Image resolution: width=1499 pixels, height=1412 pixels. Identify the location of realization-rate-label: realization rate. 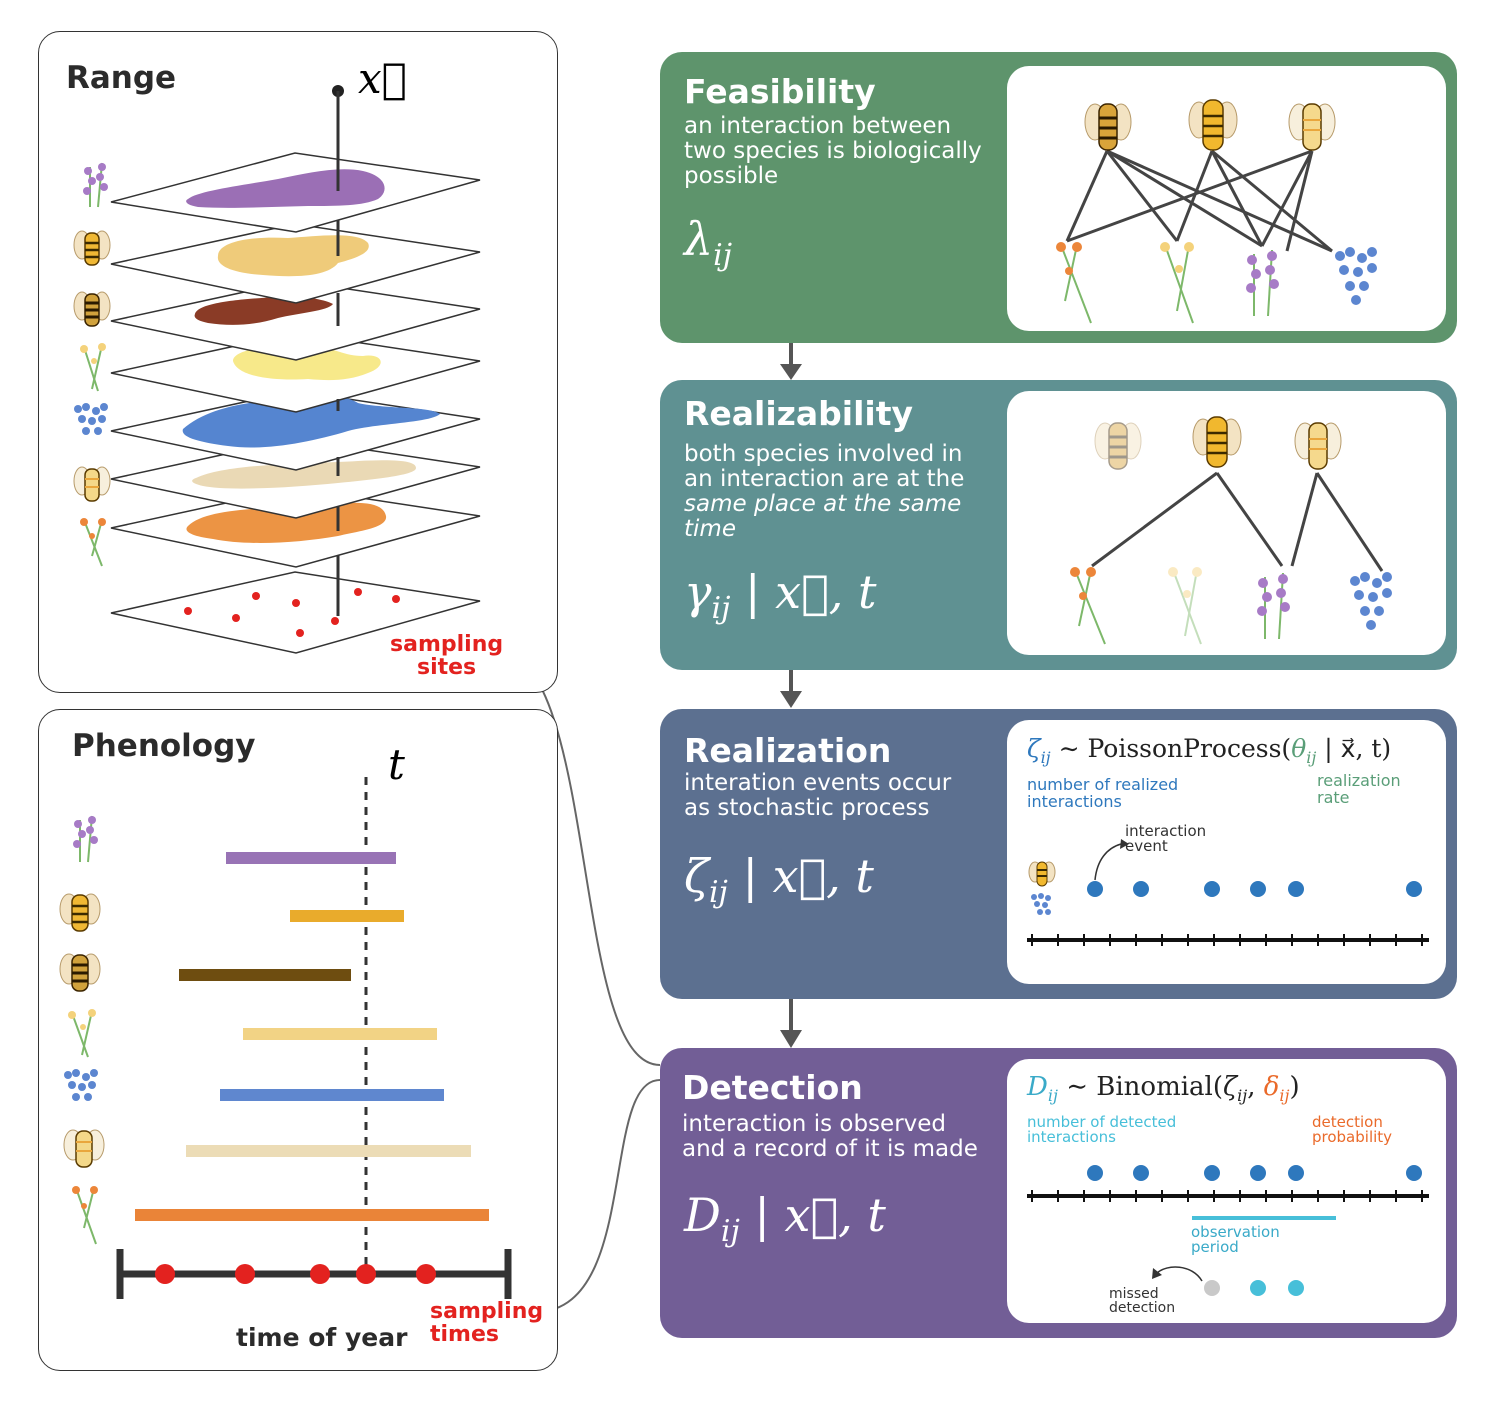
(1359, 789).